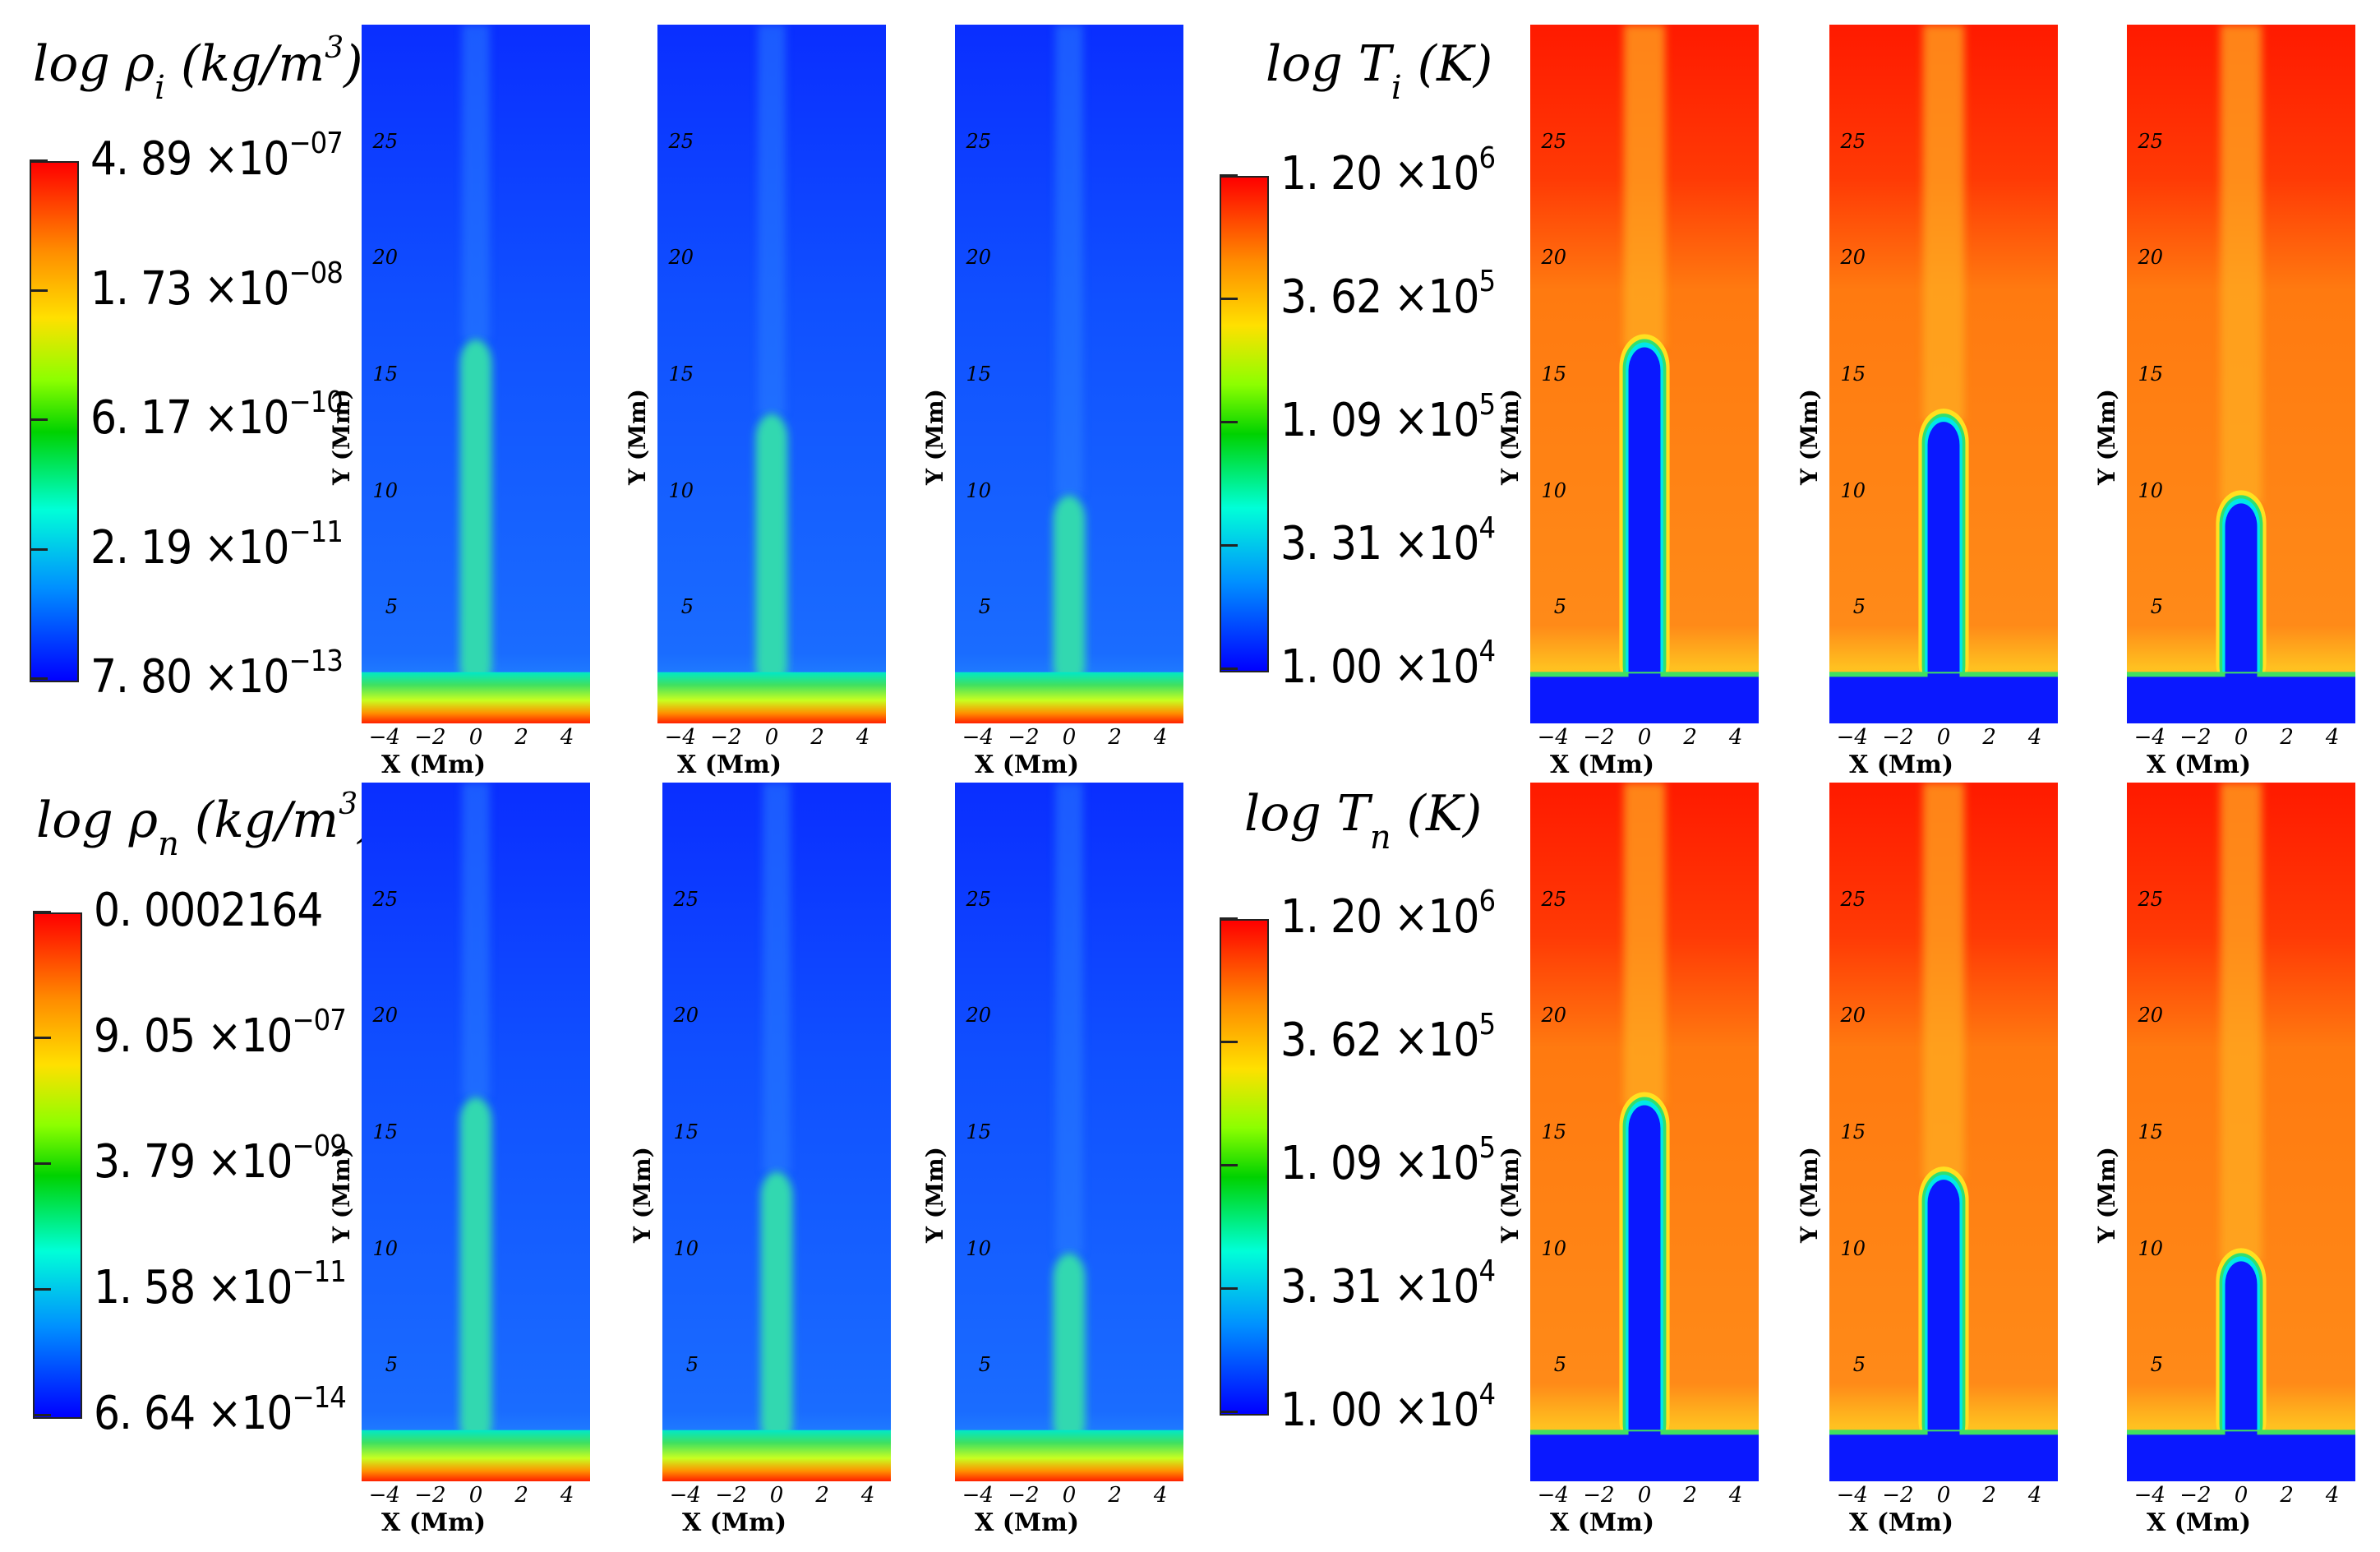 Image resolution: width=2380 pixels, height=1552 pixels. Describe the element at coordinates (54, 421) in the screenshot. I see `colorbar-rho-i` at that location.